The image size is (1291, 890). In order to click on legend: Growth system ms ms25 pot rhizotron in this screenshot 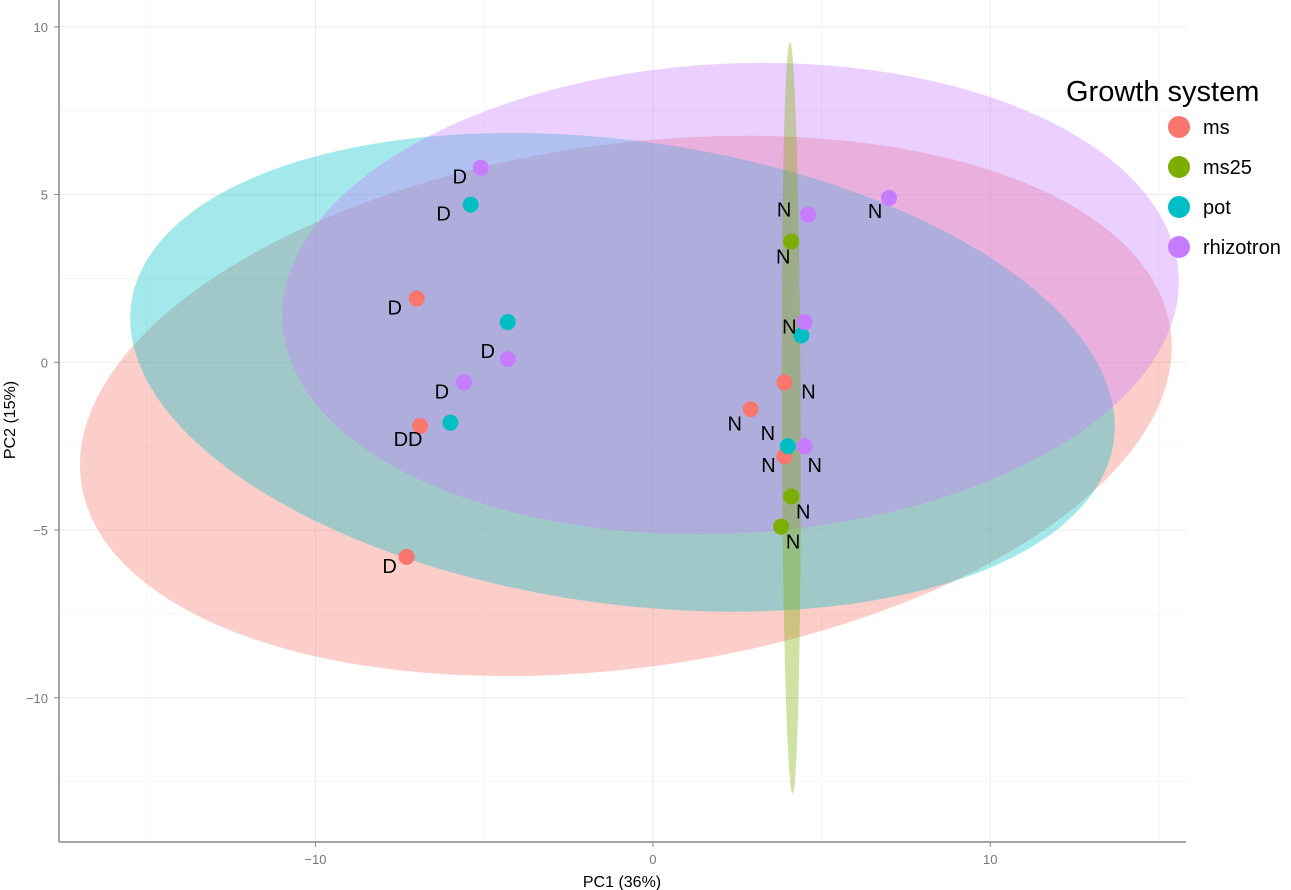, I will do `click(1173, 167)`.